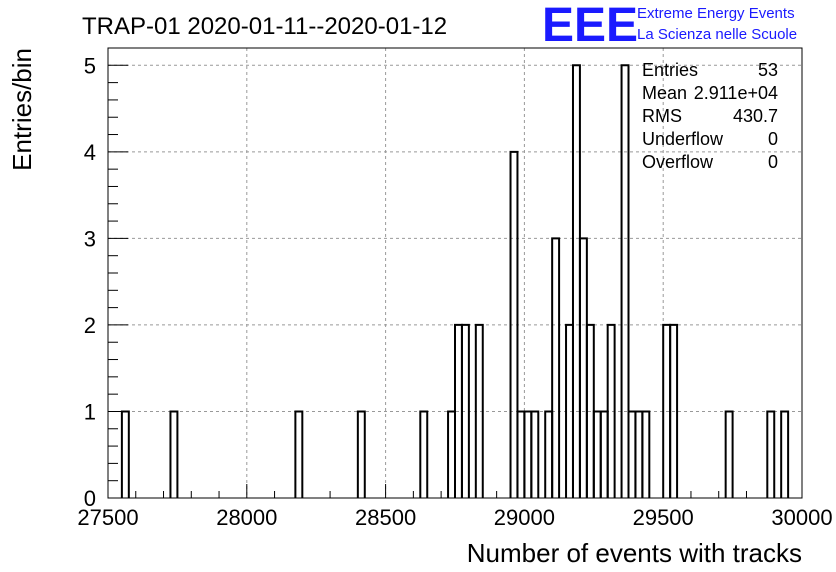 This screenshot has width=836, height=572. I want to click on x-tick-labels: 27500 28000 28500 29000 29500 30000, so click(454, 517).